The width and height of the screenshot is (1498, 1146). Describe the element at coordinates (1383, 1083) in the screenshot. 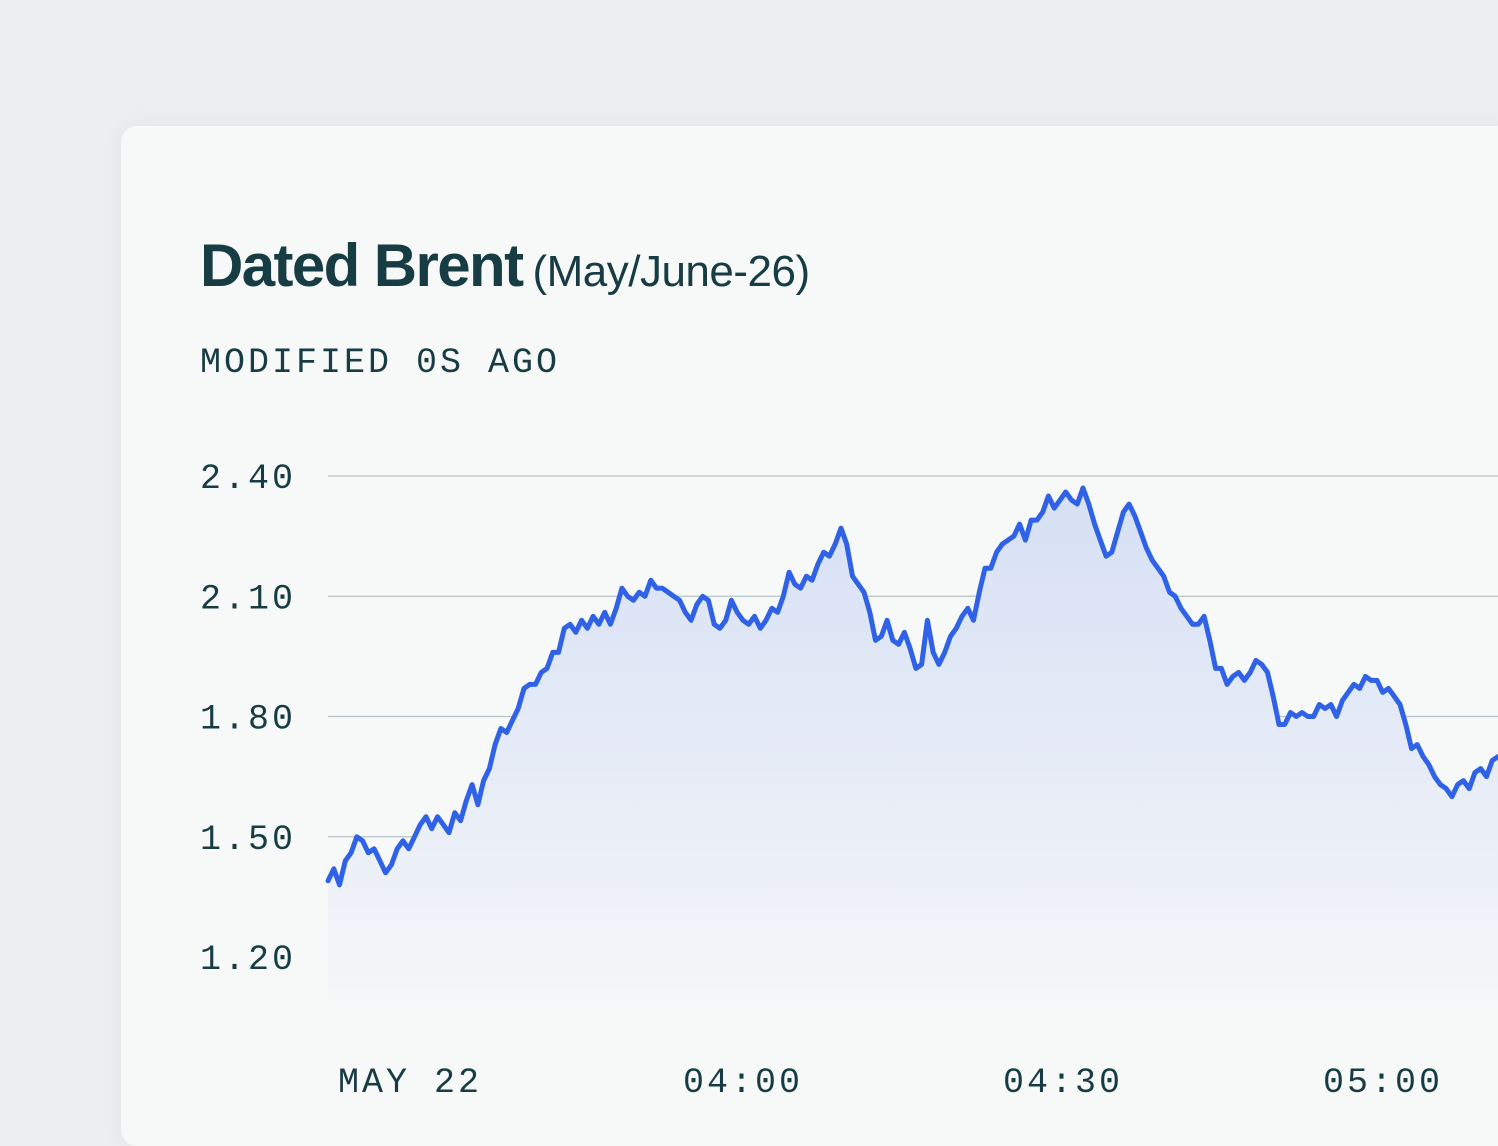

I see `x-tick-label: 05:00` at that location.